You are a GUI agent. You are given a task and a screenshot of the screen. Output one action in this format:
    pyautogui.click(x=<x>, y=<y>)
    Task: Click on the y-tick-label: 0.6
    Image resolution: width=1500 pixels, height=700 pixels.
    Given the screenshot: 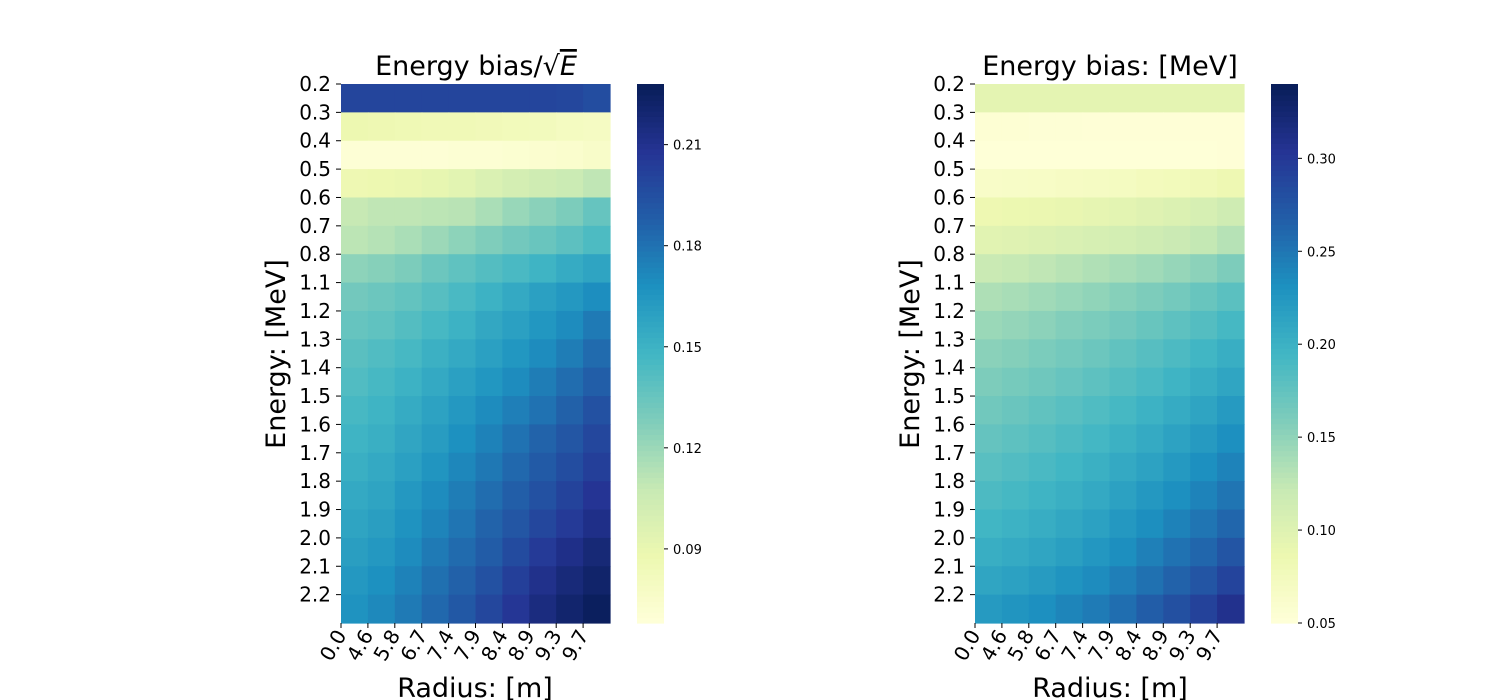 What is the action you would take?
    pyautogui.click(x=315, y=197)
    